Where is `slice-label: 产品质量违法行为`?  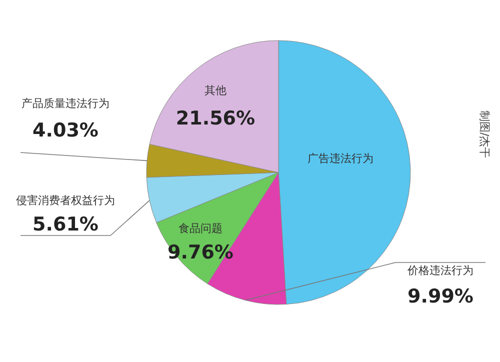
slice-label: 产品质量违法行为 is located at coordinates (66, 103).